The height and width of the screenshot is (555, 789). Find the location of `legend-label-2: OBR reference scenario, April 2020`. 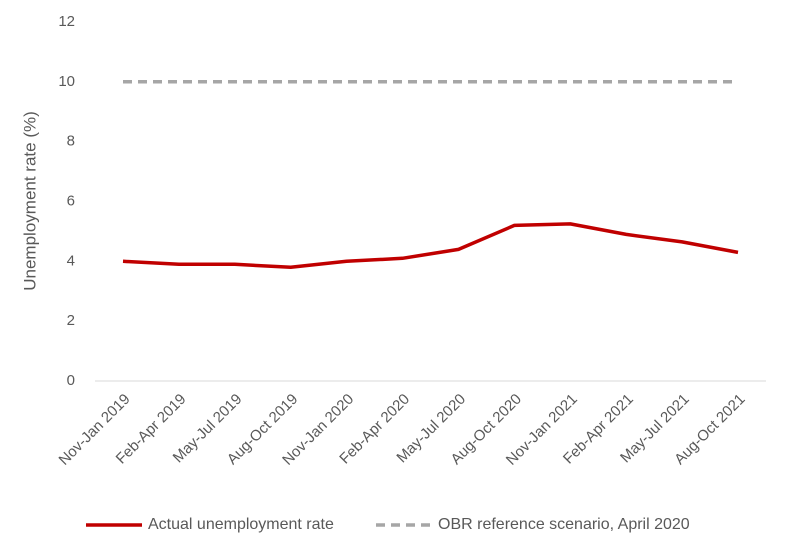

legend-label-2: OBR reference scenario, April 2020 is located at coordinates (564, 524).